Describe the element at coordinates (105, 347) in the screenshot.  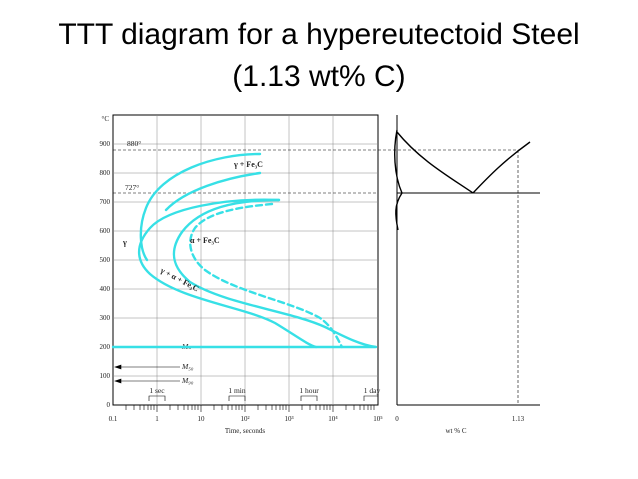
I see `y-tick-label: 200` at that location.